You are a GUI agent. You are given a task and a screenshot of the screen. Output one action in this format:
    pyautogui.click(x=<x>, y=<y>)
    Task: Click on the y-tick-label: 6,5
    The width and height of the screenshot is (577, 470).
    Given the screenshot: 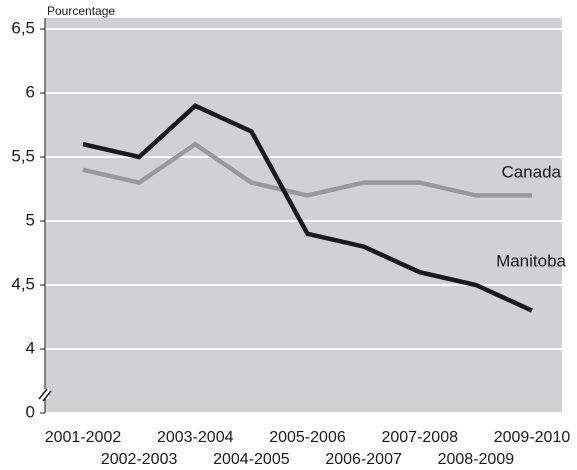 What is the action you would take?
    pyautogui.click(x=23, y=27)
    